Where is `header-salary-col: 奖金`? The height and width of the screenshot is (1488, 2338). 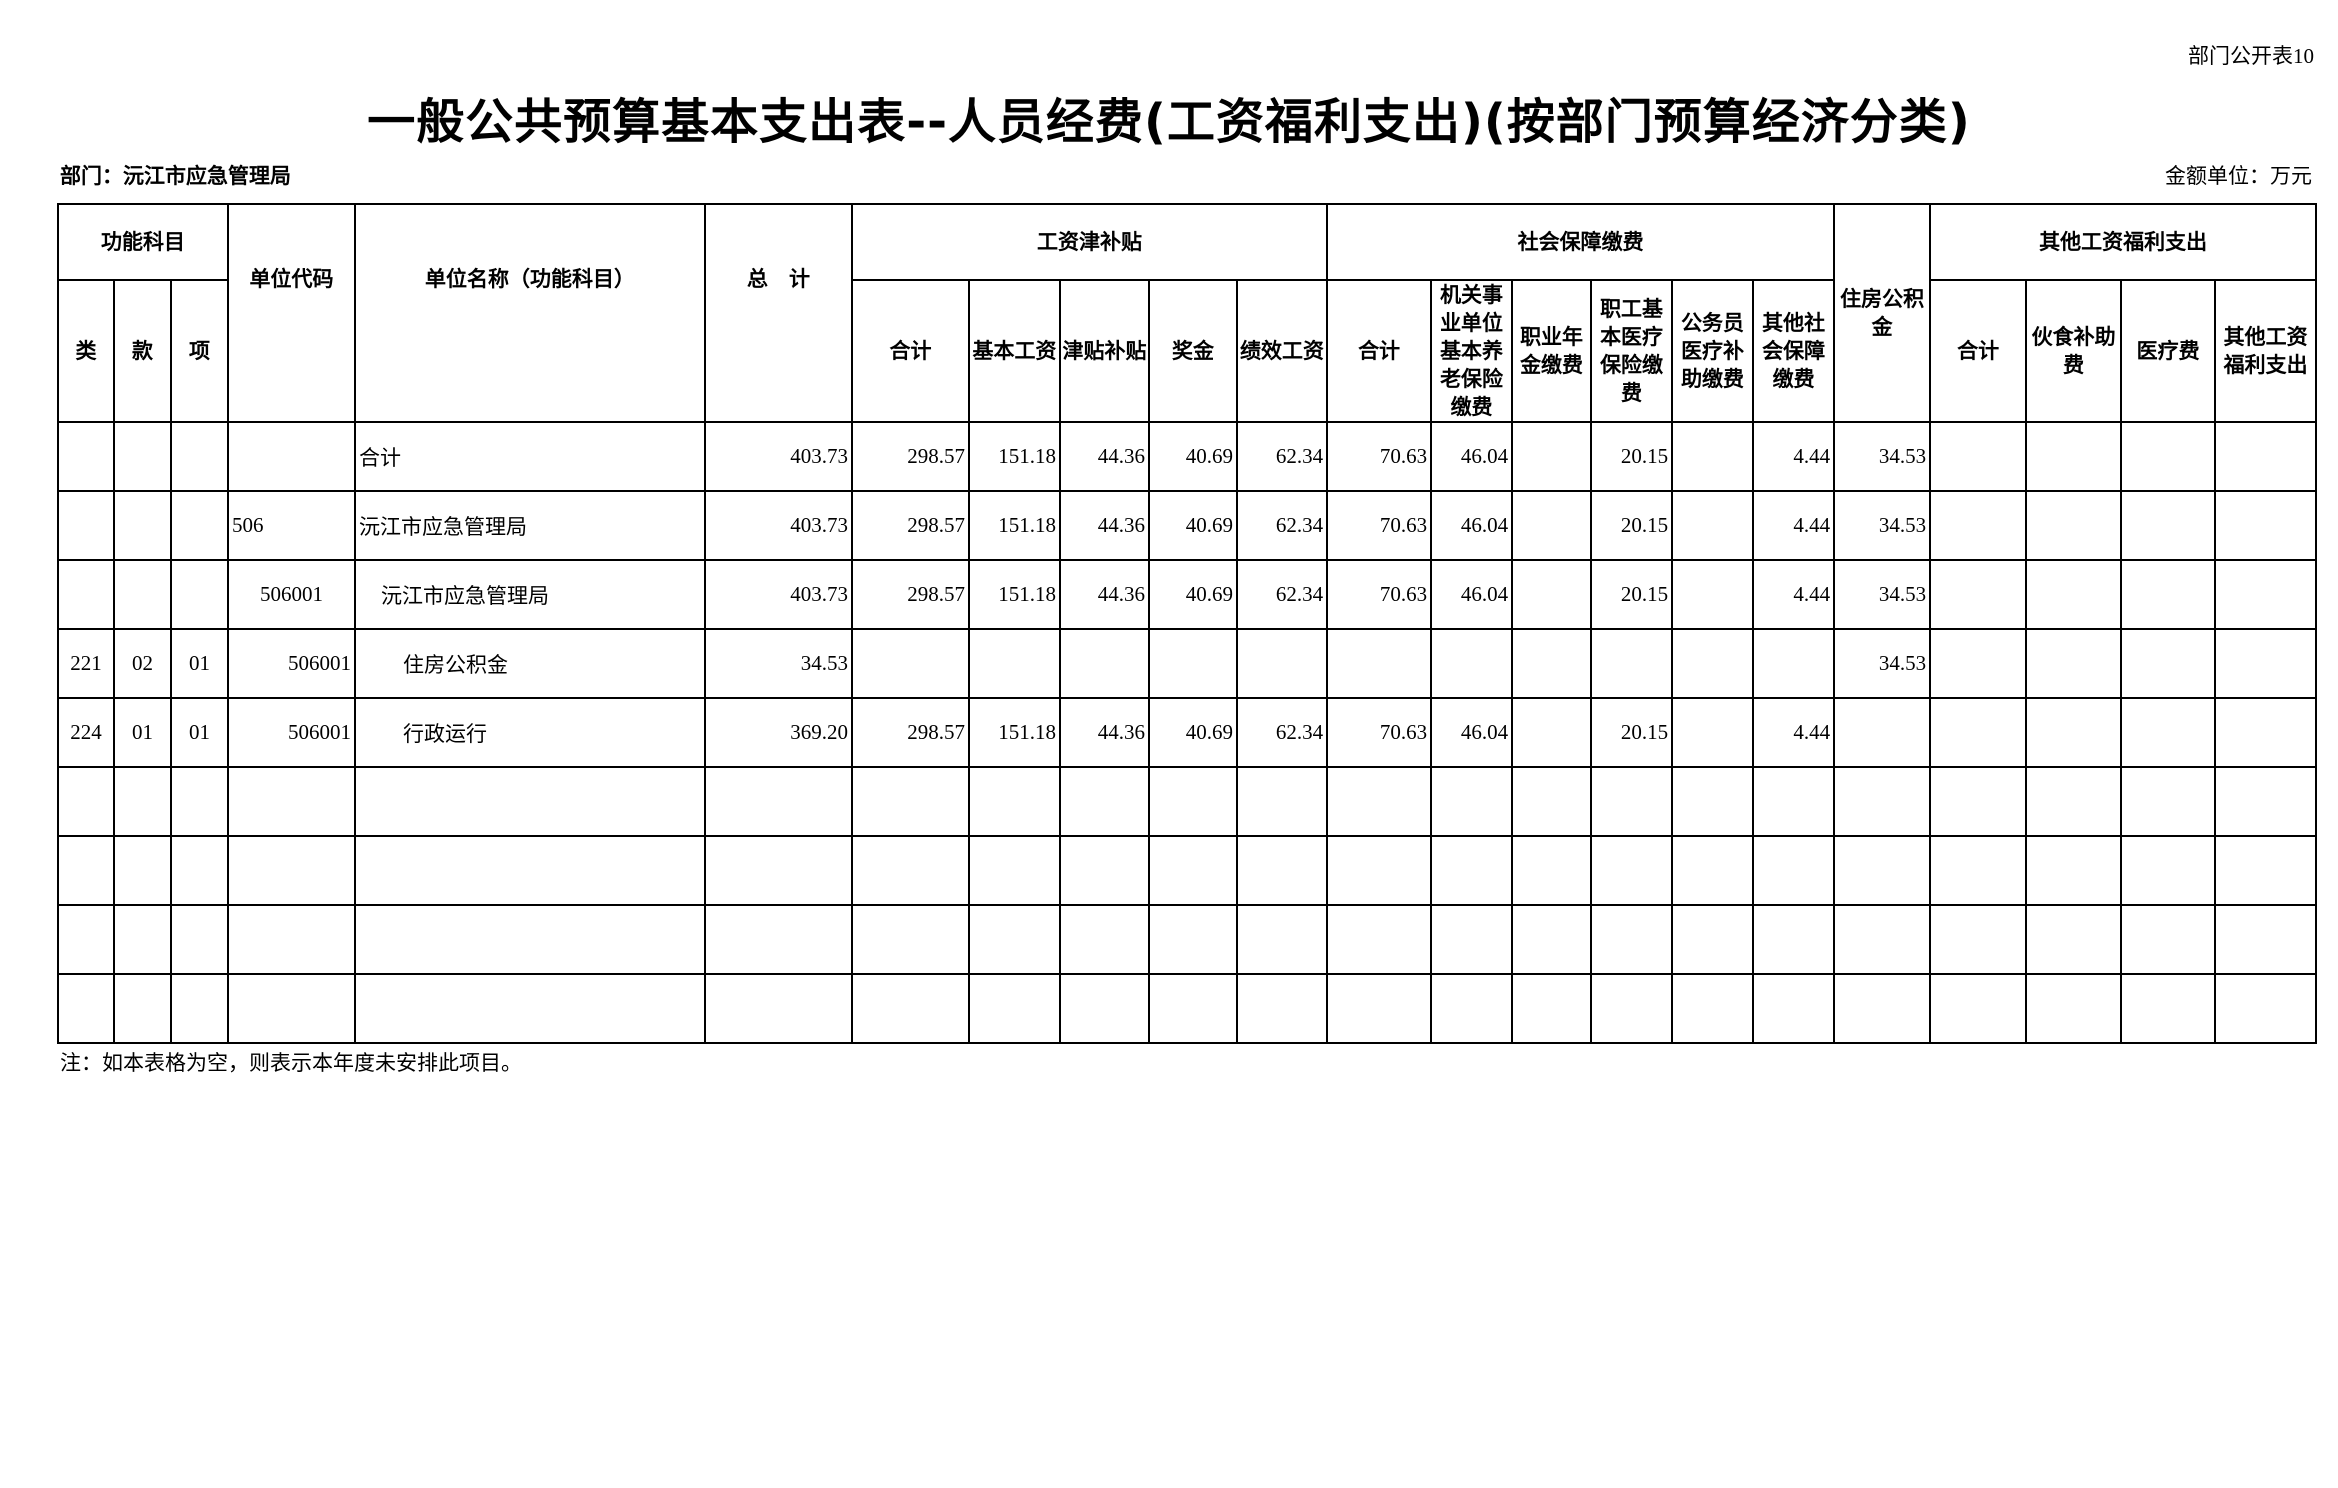
header-salary-col: 奖金 is located at coordinates (1193, 351).